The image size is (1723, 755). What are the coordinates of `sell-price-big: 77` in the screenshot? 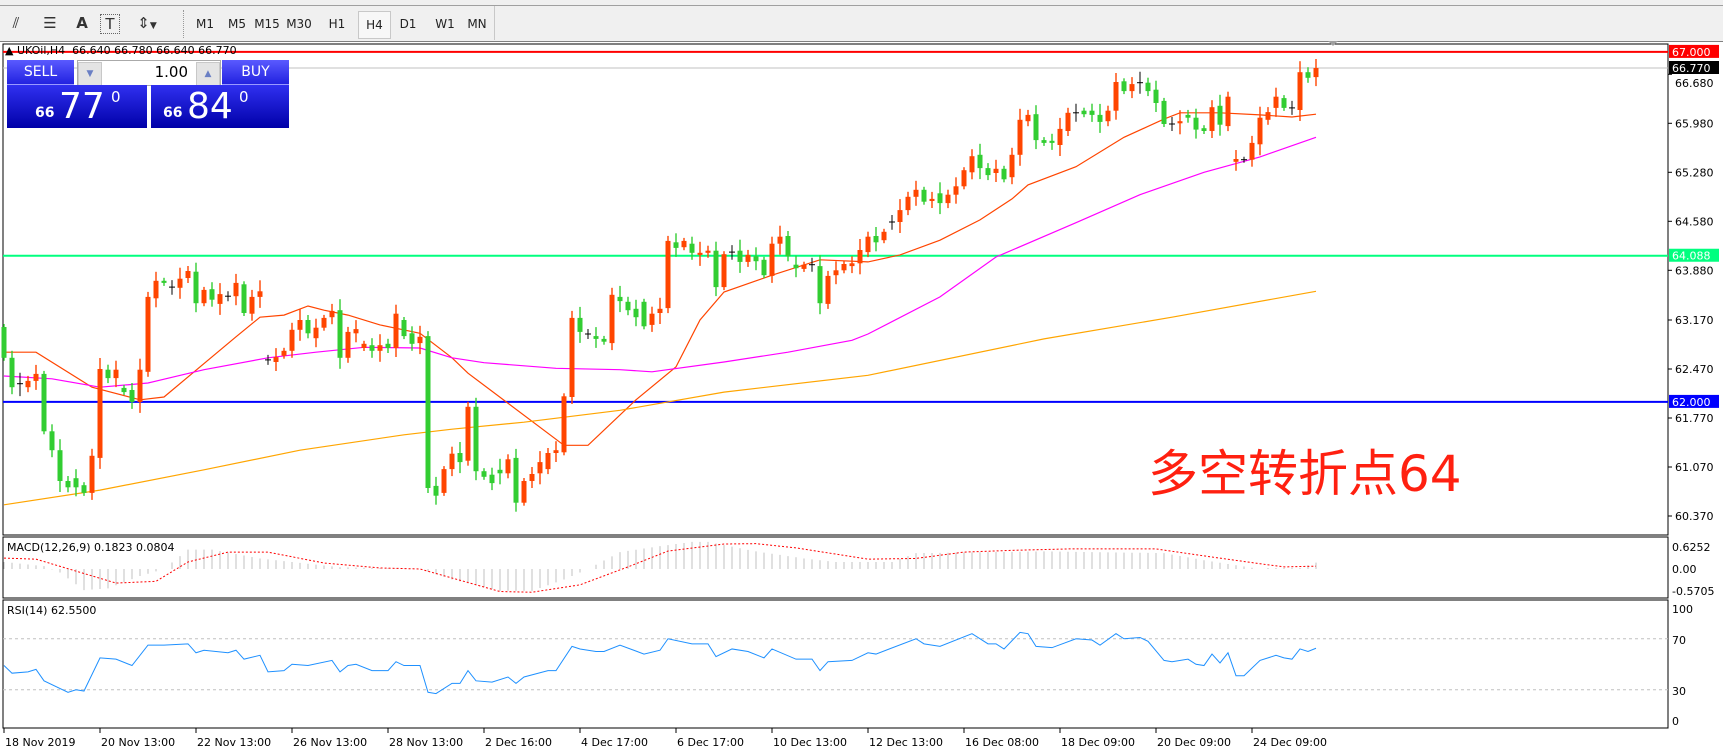 It's located at (82, 106).